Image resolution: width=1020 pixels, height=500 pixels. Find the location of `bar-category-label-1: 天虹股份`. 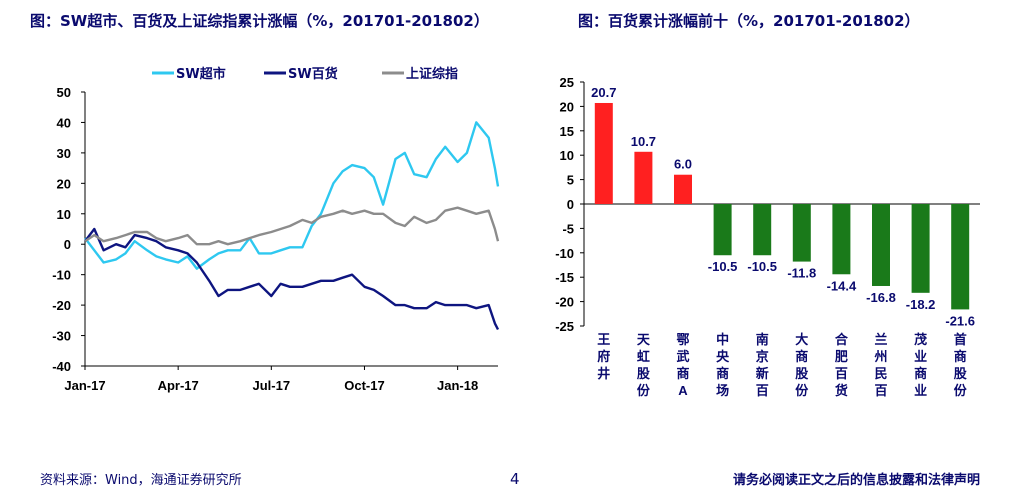

bar-category-label-1: 天虹股份 is located at coordinates (644, 365).